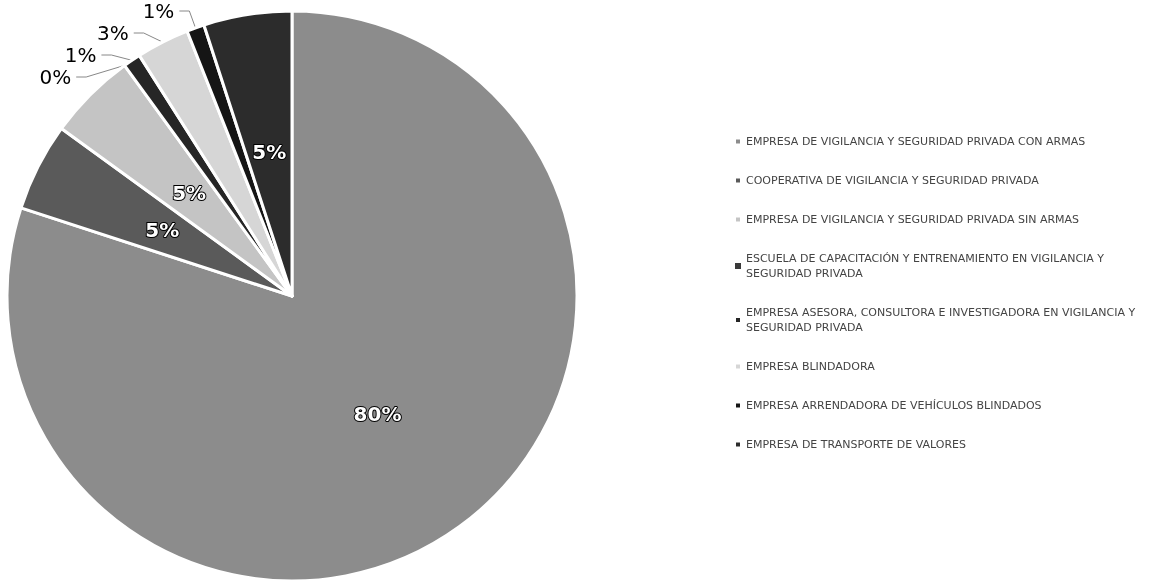 The width and height of the screenshot is (1161, 586). What do you see at coordinates (894, 405) in the screenshot?
I see `legend-label: EMPRESA ARRENDADORA DE VEHÍCULOS BLINDADOS` at bounding box center [894, 405].